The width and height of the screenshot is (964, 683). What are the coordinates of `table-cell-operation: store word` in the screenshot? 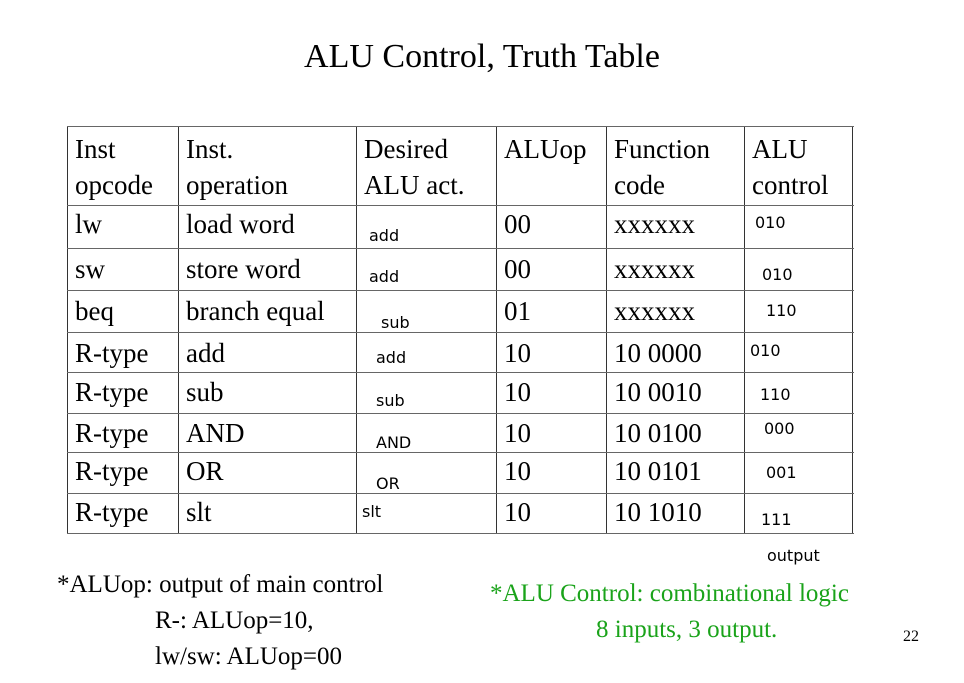 It's located at (243, 269).